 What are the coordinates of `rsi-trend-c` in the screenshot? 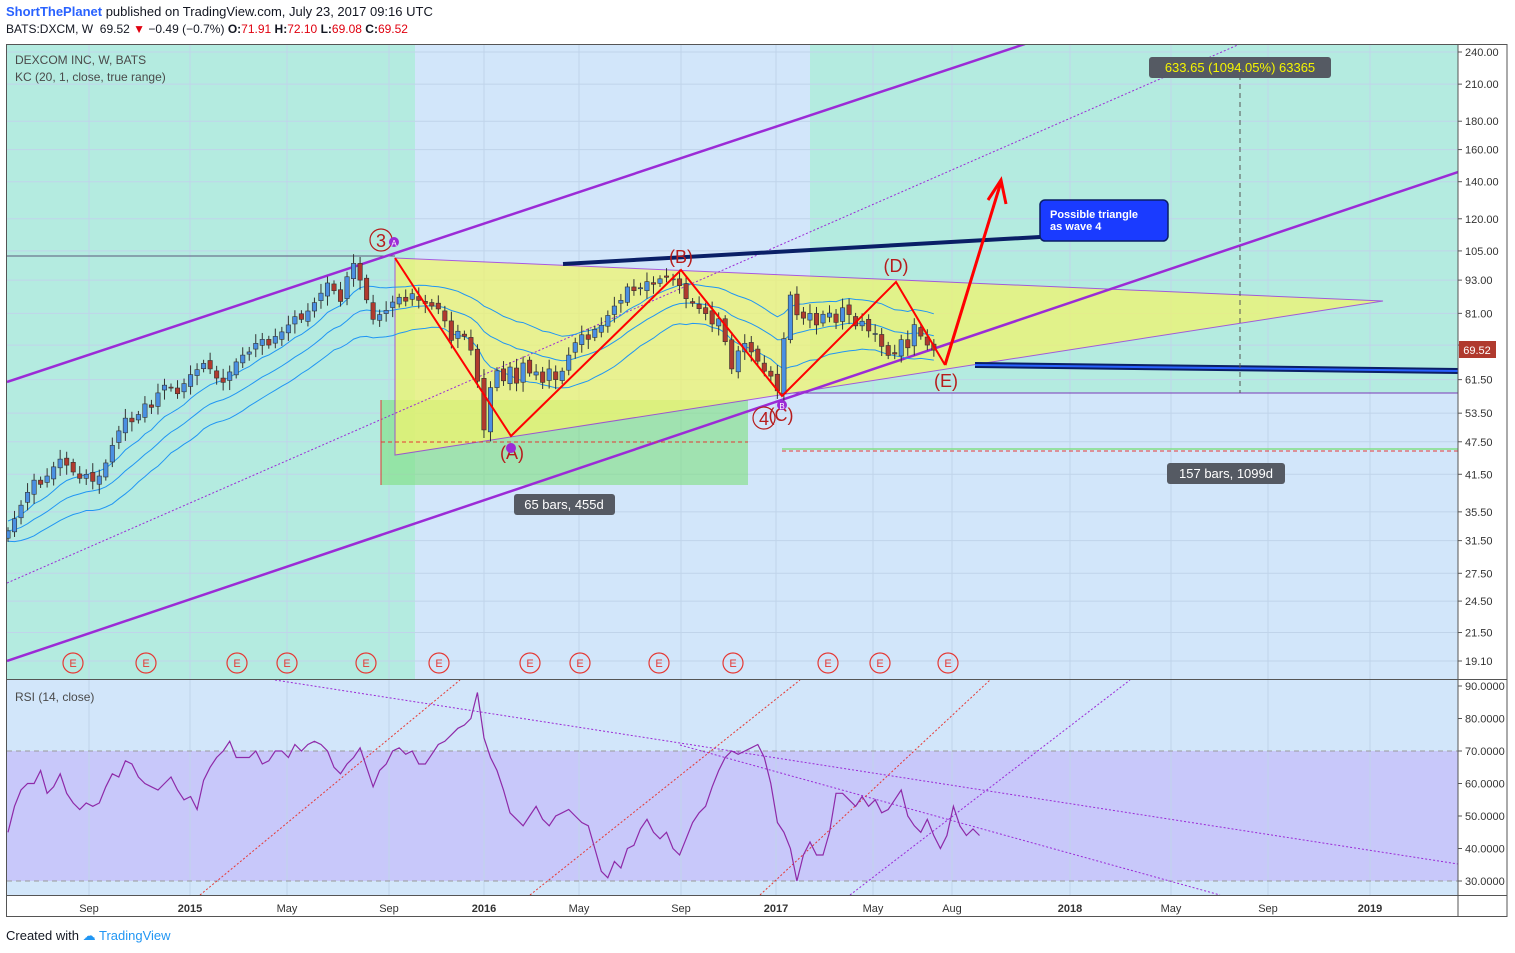 It's located at (330, 787).